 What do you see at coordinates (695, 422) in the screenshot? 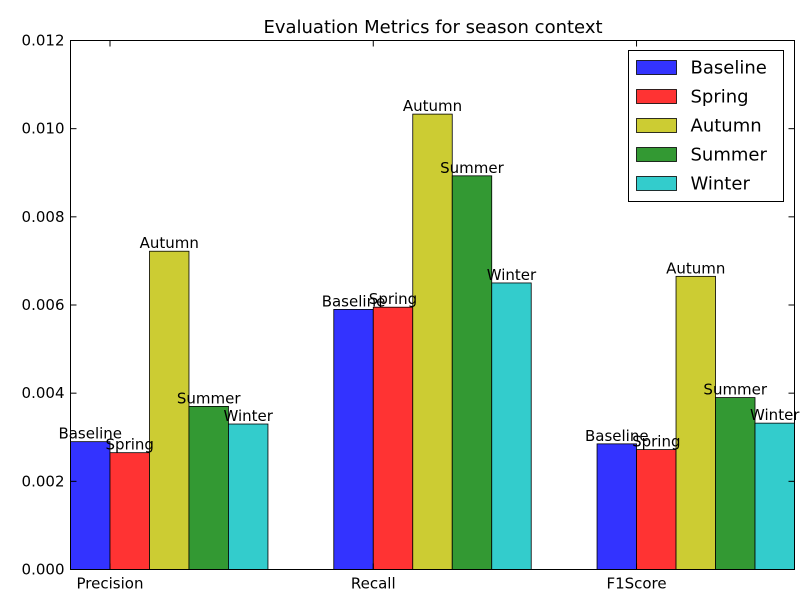
I see `bar-autumn-f1score` at bounding box center [695, 422].